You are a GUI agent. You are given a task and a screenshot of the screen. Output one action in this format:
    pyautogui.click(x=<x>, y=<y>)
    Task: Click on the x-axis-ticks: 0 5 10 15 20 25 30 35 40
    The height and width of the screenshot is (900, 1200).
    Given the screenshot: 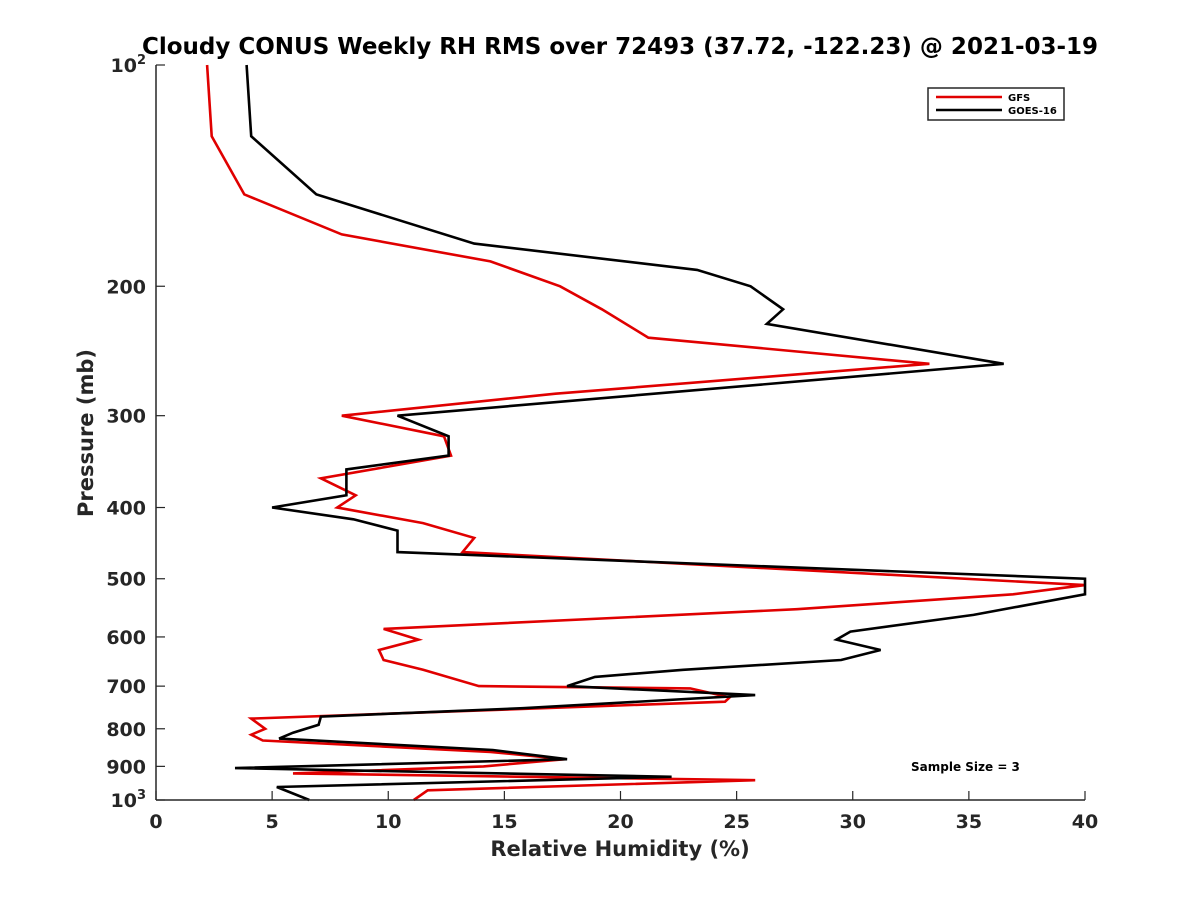 What is the action you would take?
    pyautogui.click(x=623, y=812)
    